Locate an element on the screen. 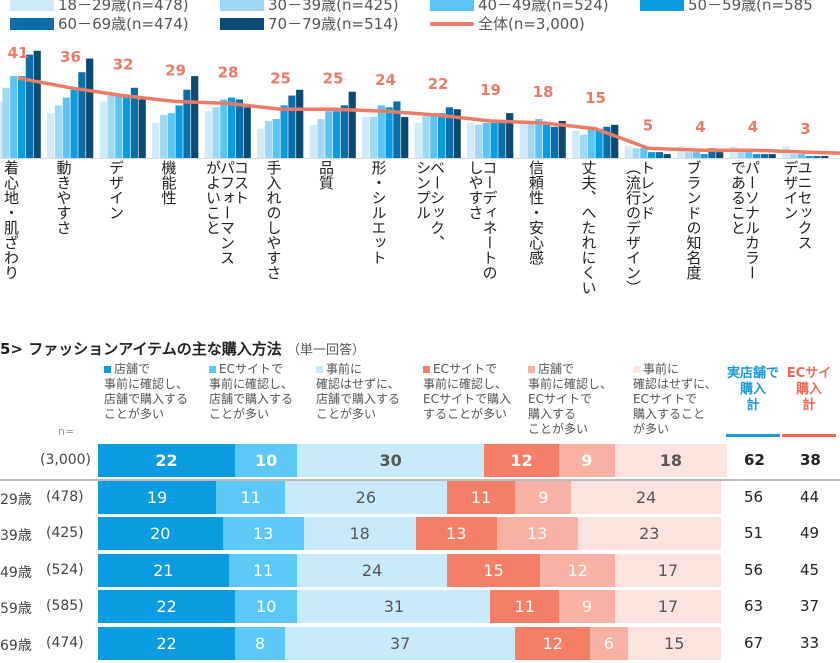  category-label: 丈夫、へたれにくい is located at coordinates (588, 227).